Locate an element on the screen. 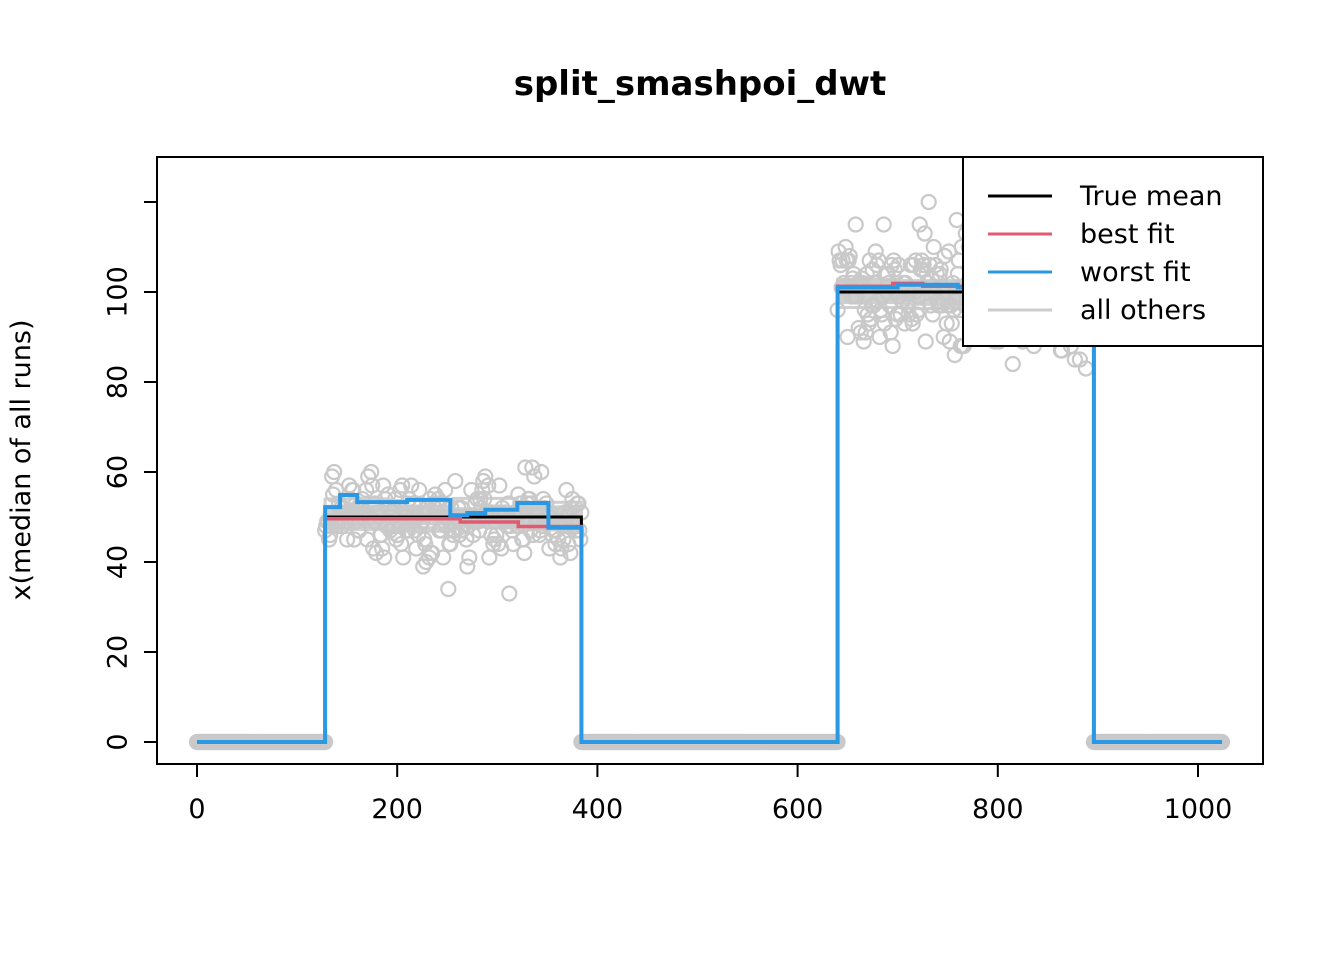 The height and width of the screenshot is (960, 1344). x-tick-label: 200 is located at coordinates (397, 809).